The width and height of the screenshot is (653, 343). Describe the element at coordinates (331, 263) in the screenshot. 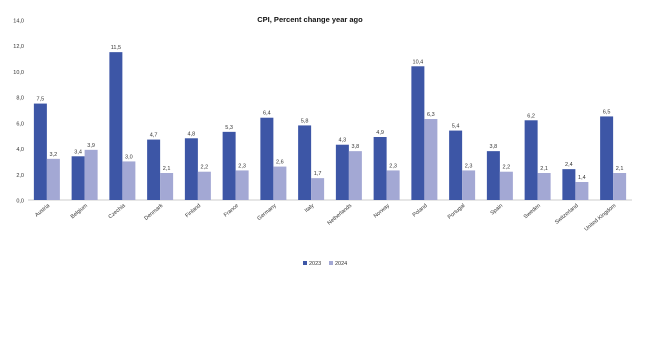

I see `legend-swatch-2024` at that location.